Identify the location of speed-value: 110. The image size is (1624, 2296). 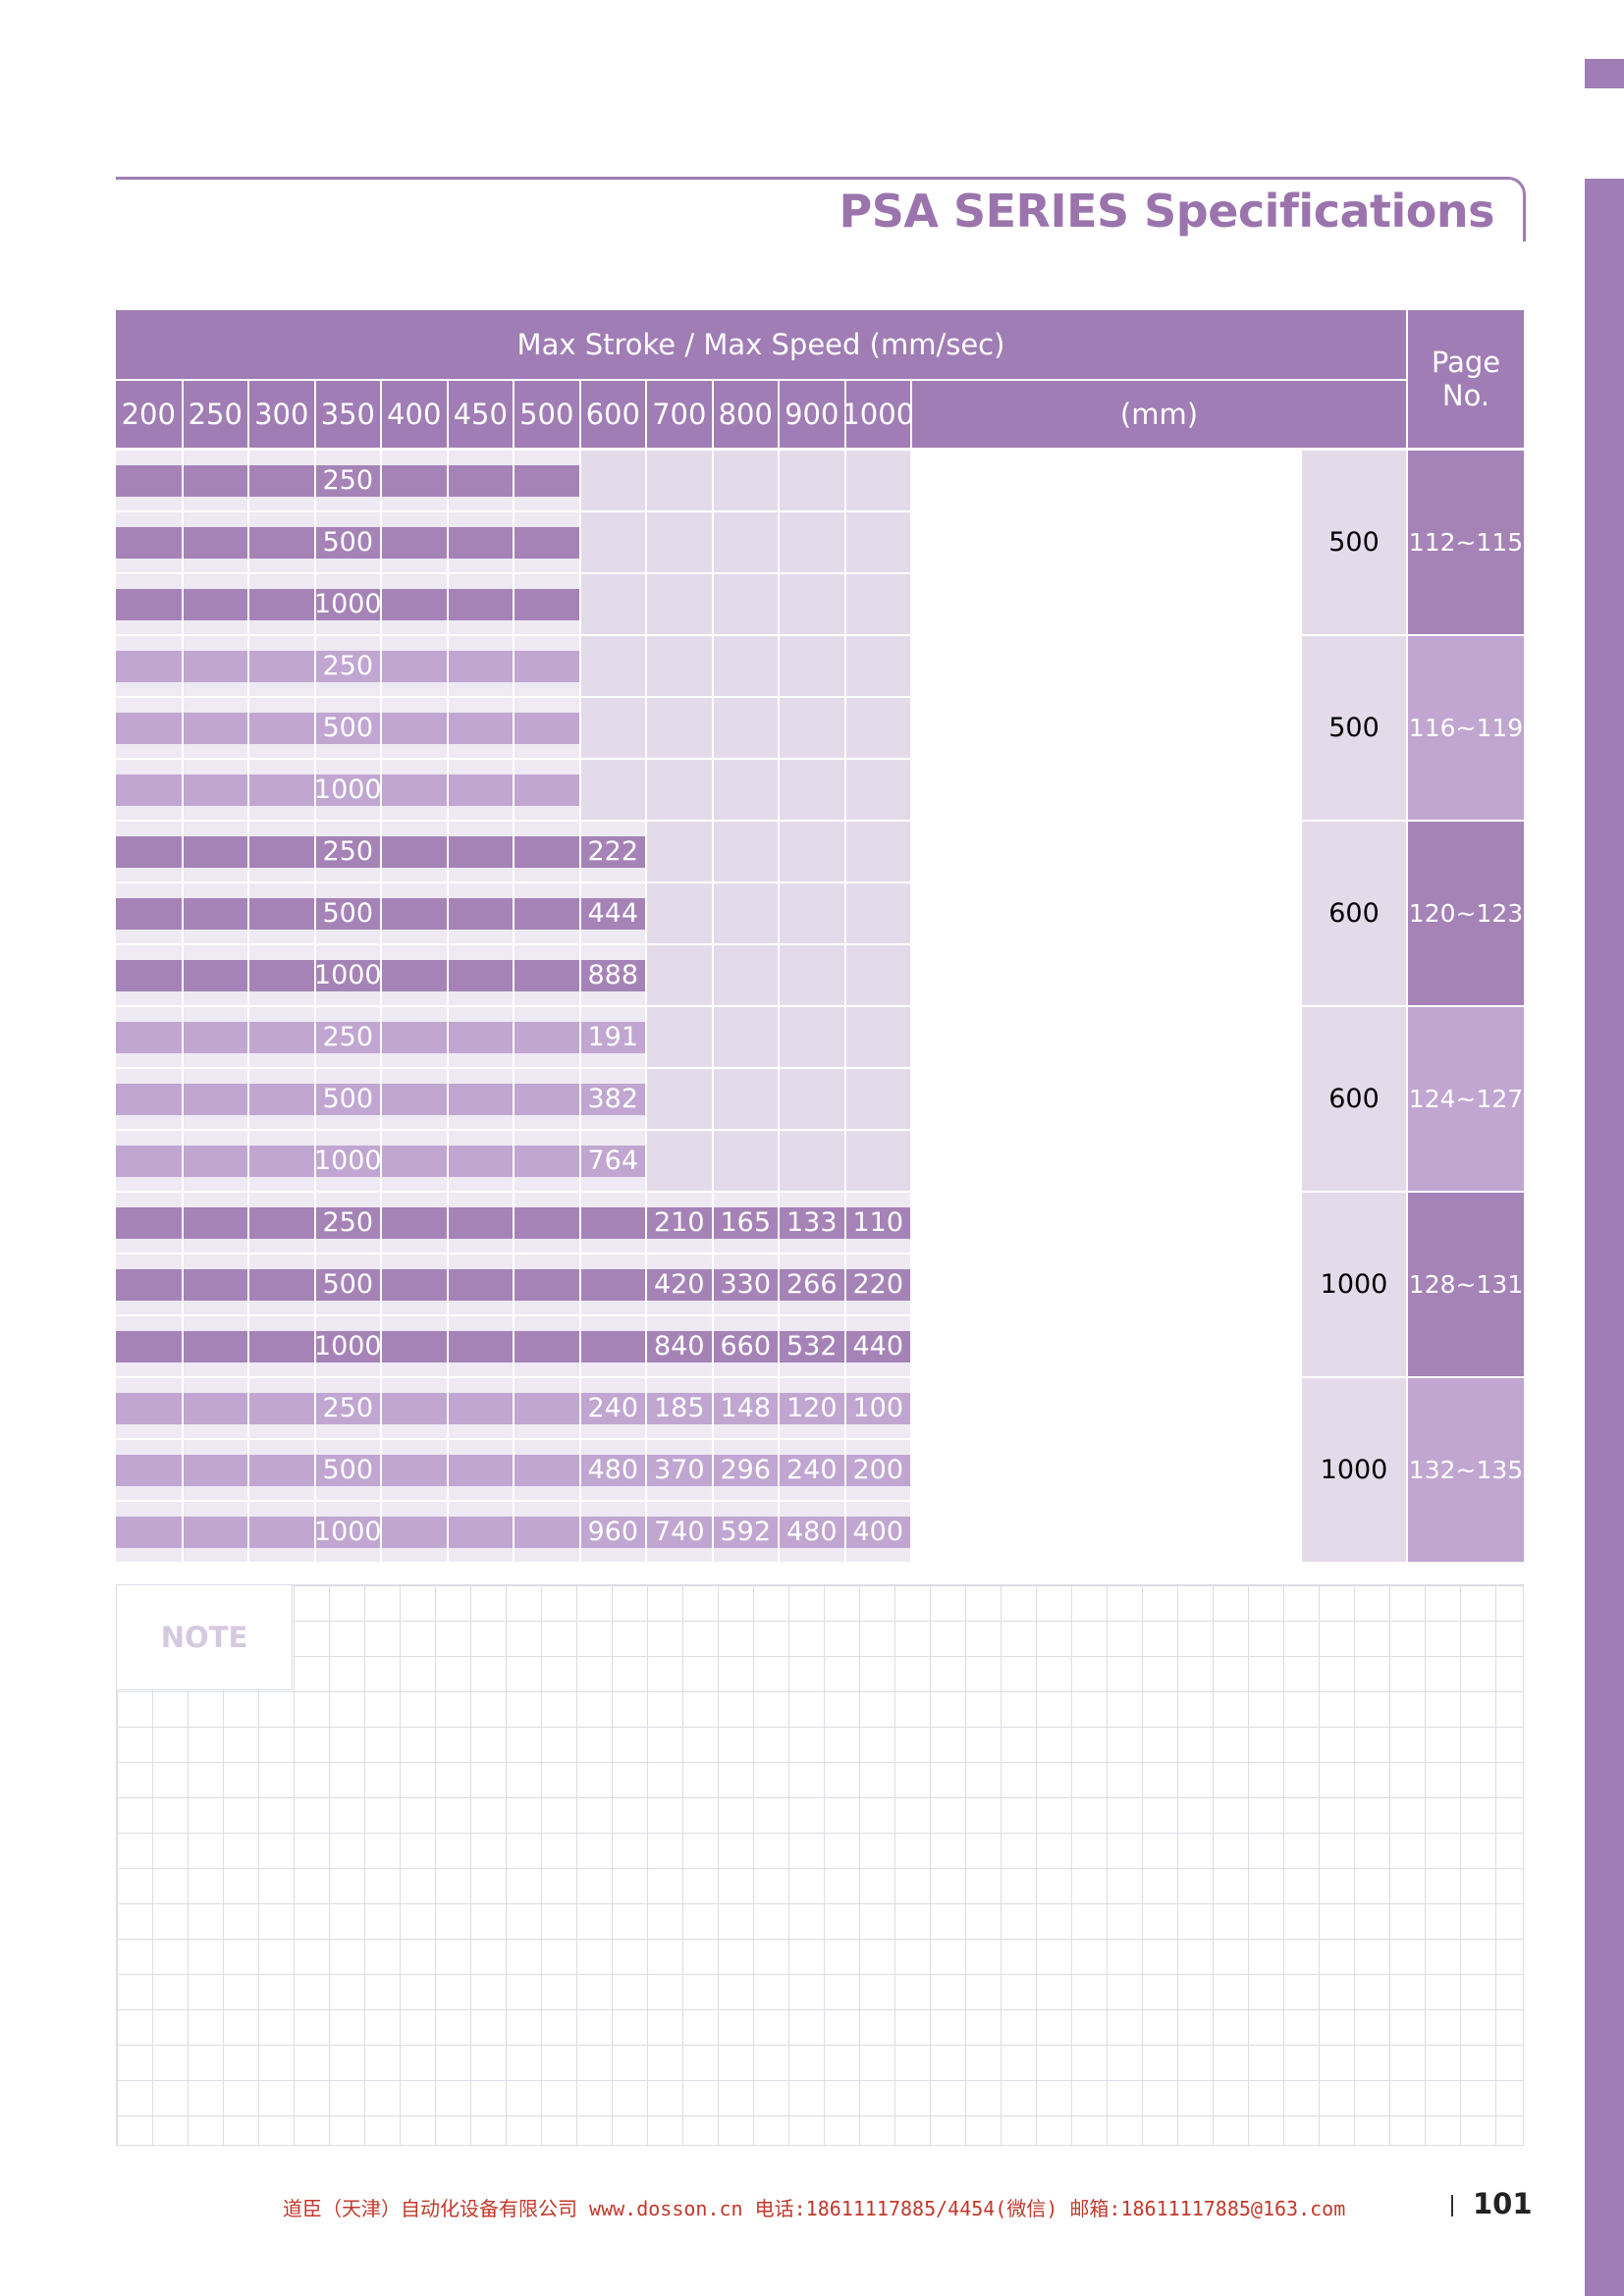
(878, 1222).